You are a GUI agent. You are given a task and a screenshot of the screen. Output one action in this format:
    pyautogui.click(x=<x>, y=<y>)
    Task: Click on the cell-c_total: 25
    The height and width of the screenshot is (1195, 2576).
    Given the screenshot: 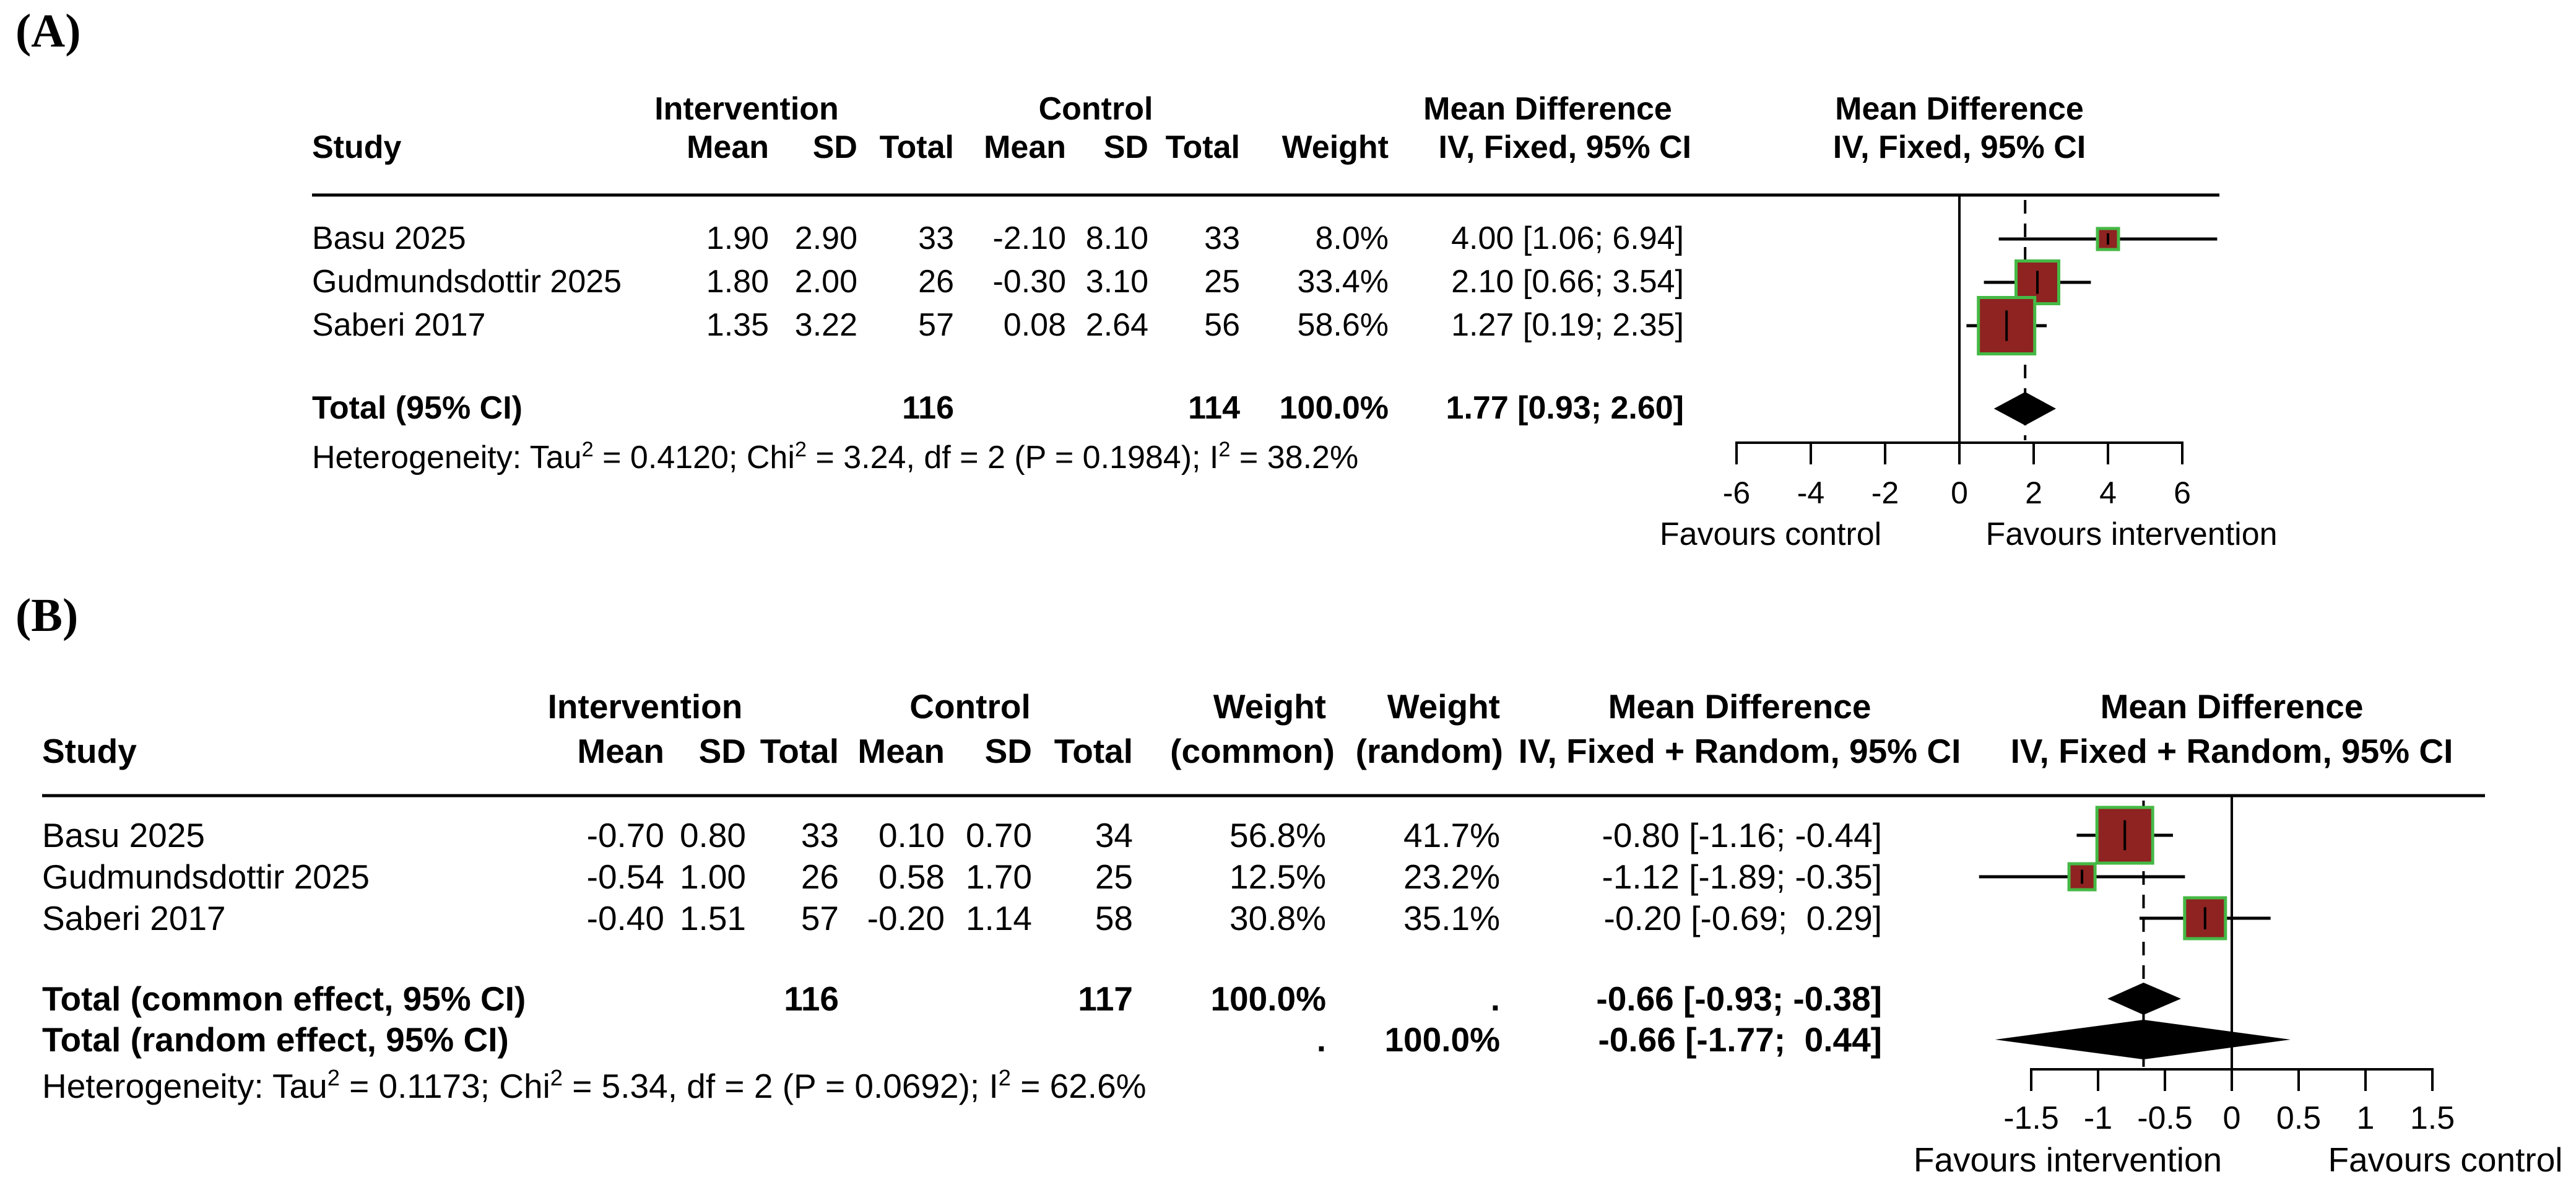 What is the action you would take?
    pyautogui.click(x=1222, y=282)
    